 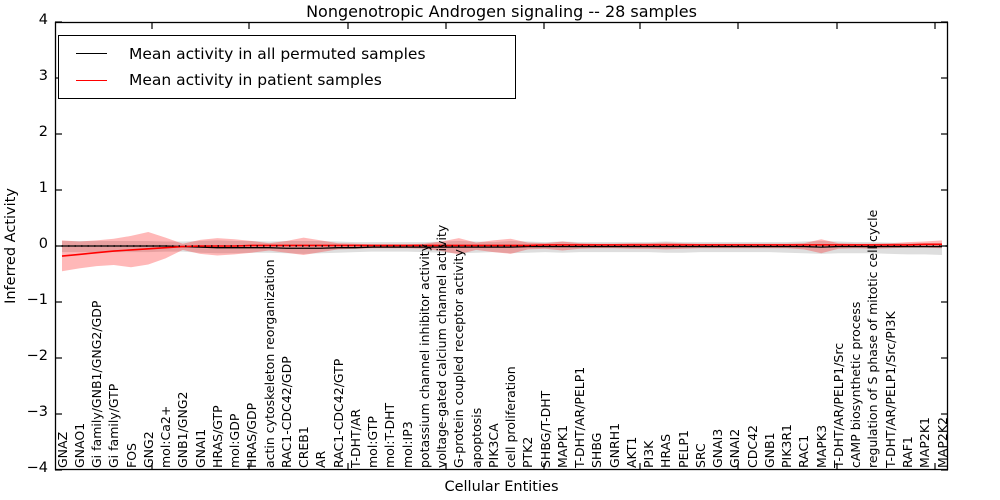 I want to click on x-category-label: MAP2K1, so click(x=925, y=442).